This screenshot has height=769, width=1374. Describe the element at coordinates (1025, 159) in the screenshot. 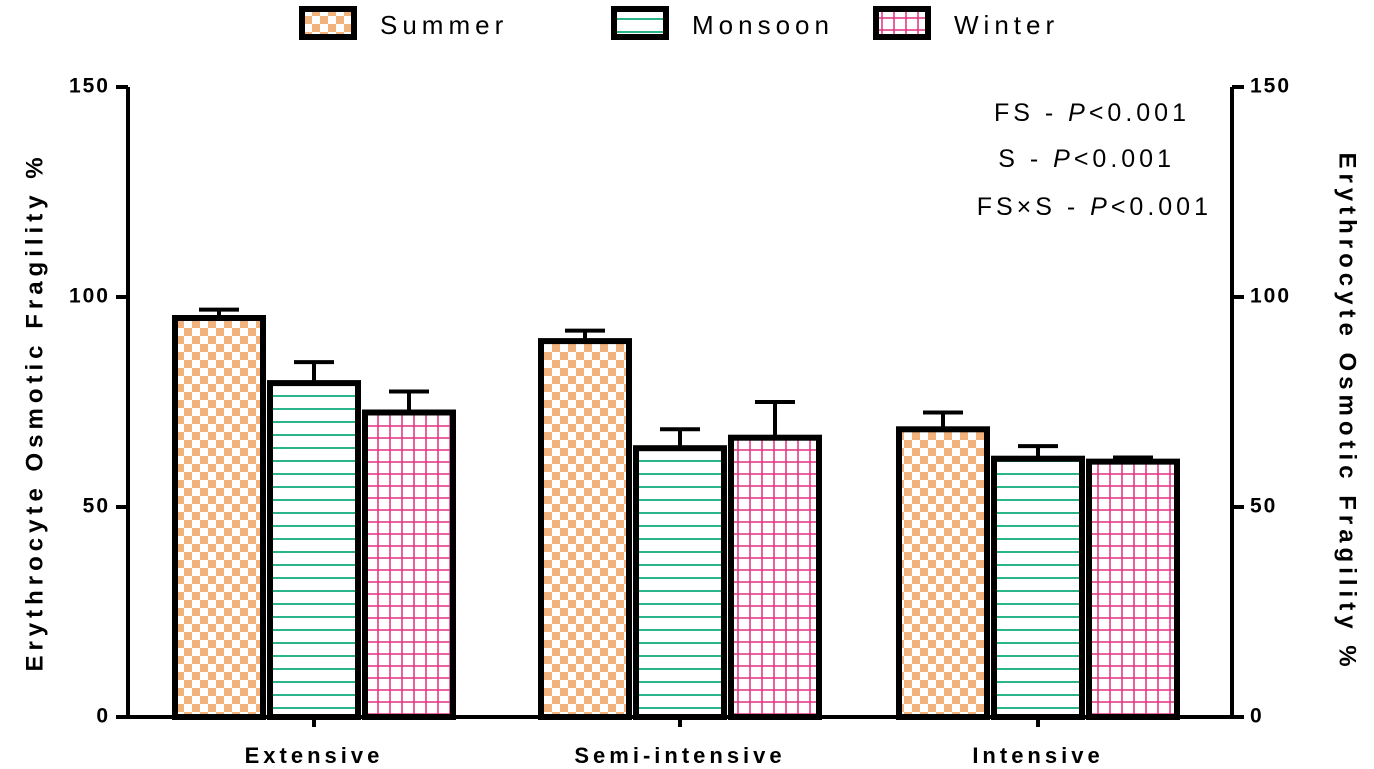

I see `annotation-part: S -` at that location.